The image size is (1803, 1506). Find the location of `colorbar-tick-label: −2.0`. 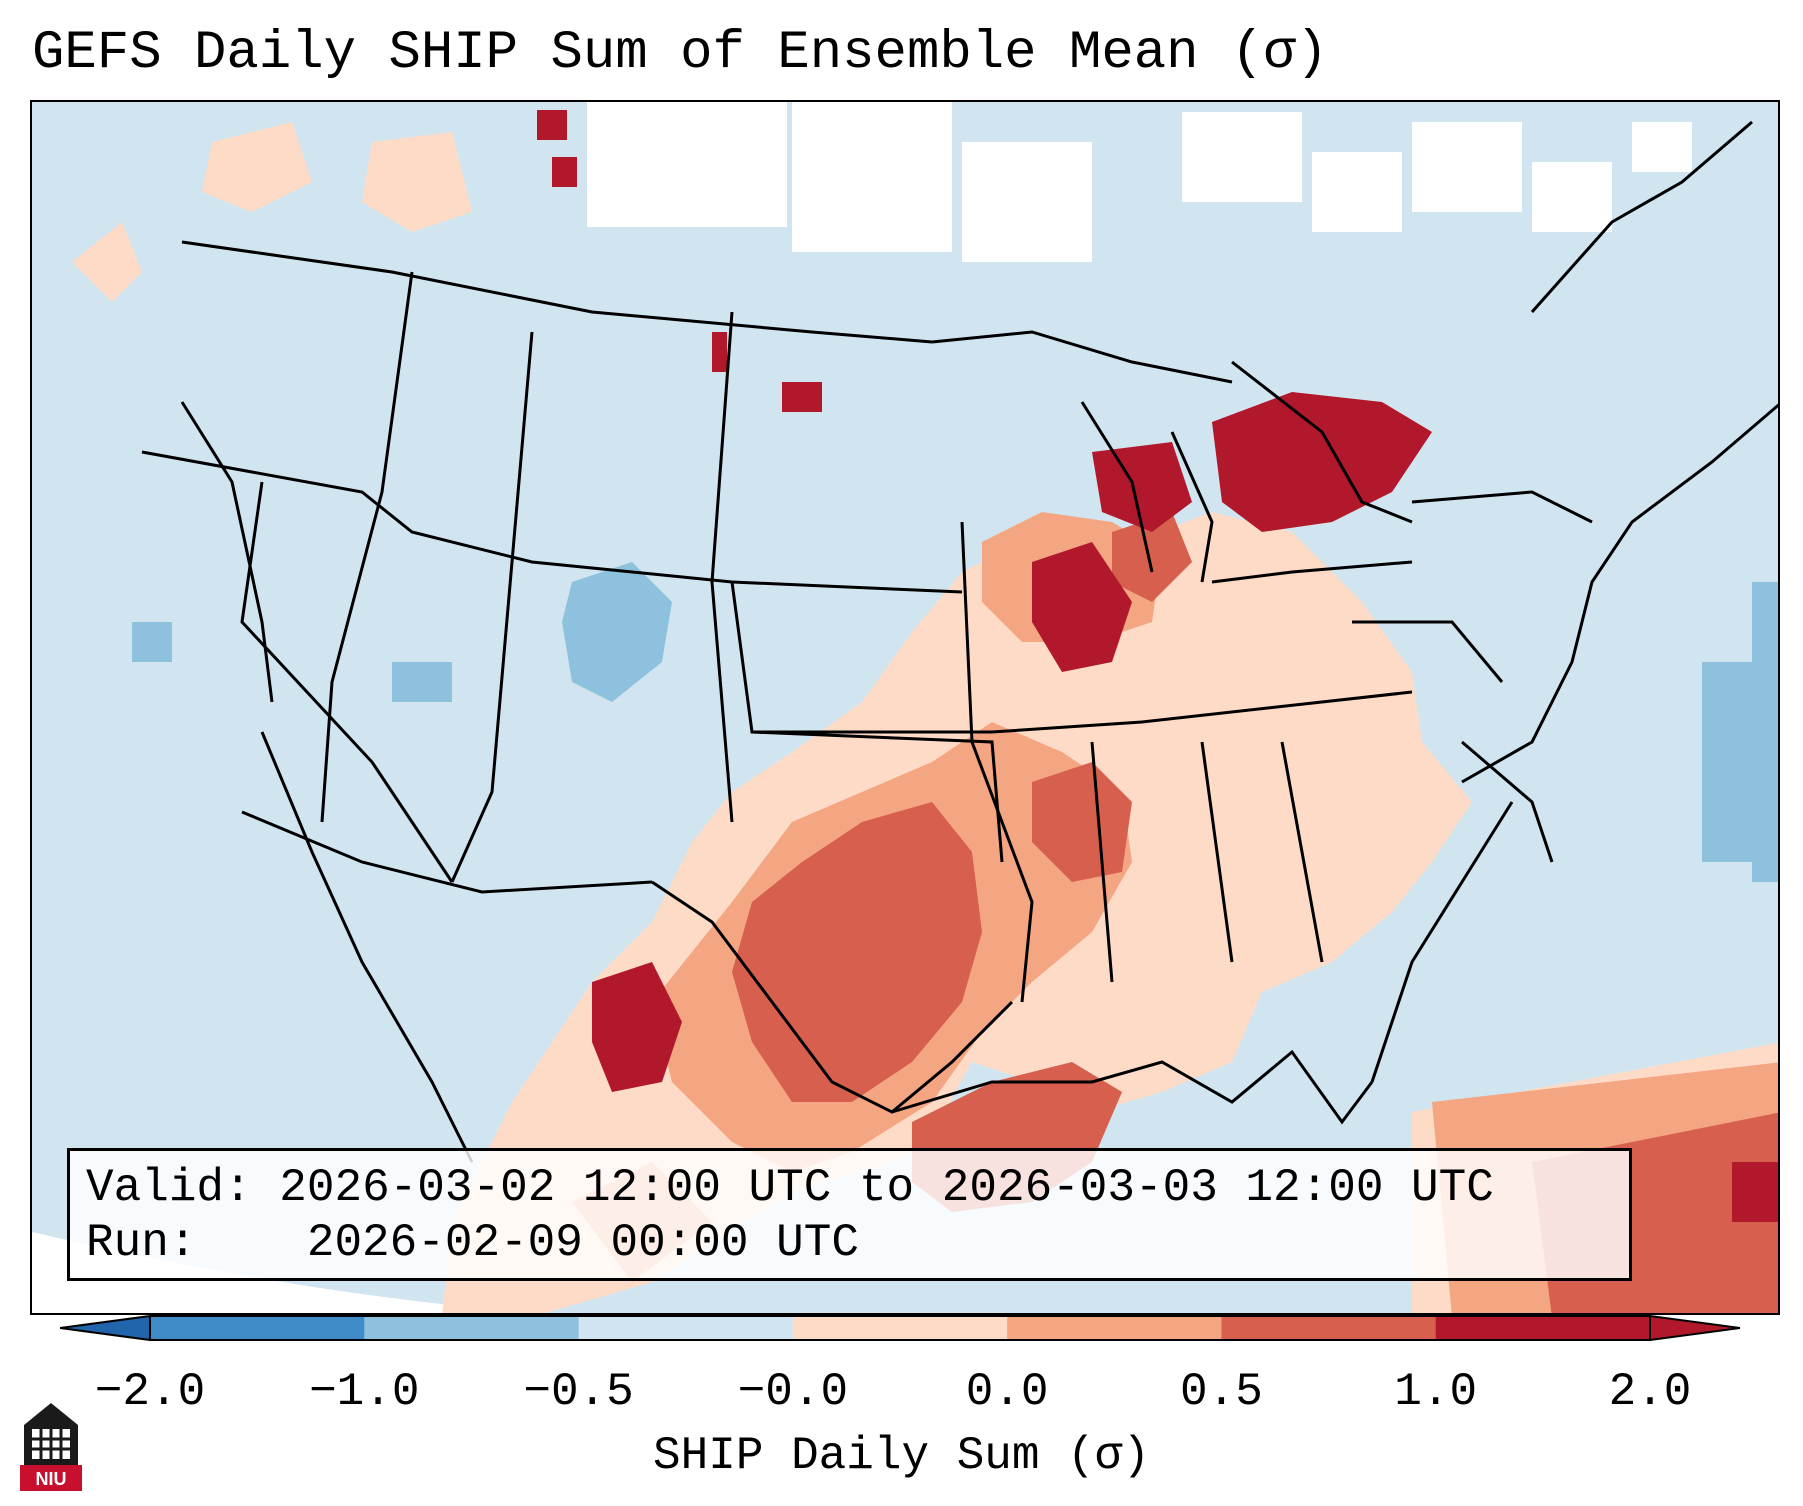

colorbar-tick-label: −2.0 is located at coordinates (150, 1392).